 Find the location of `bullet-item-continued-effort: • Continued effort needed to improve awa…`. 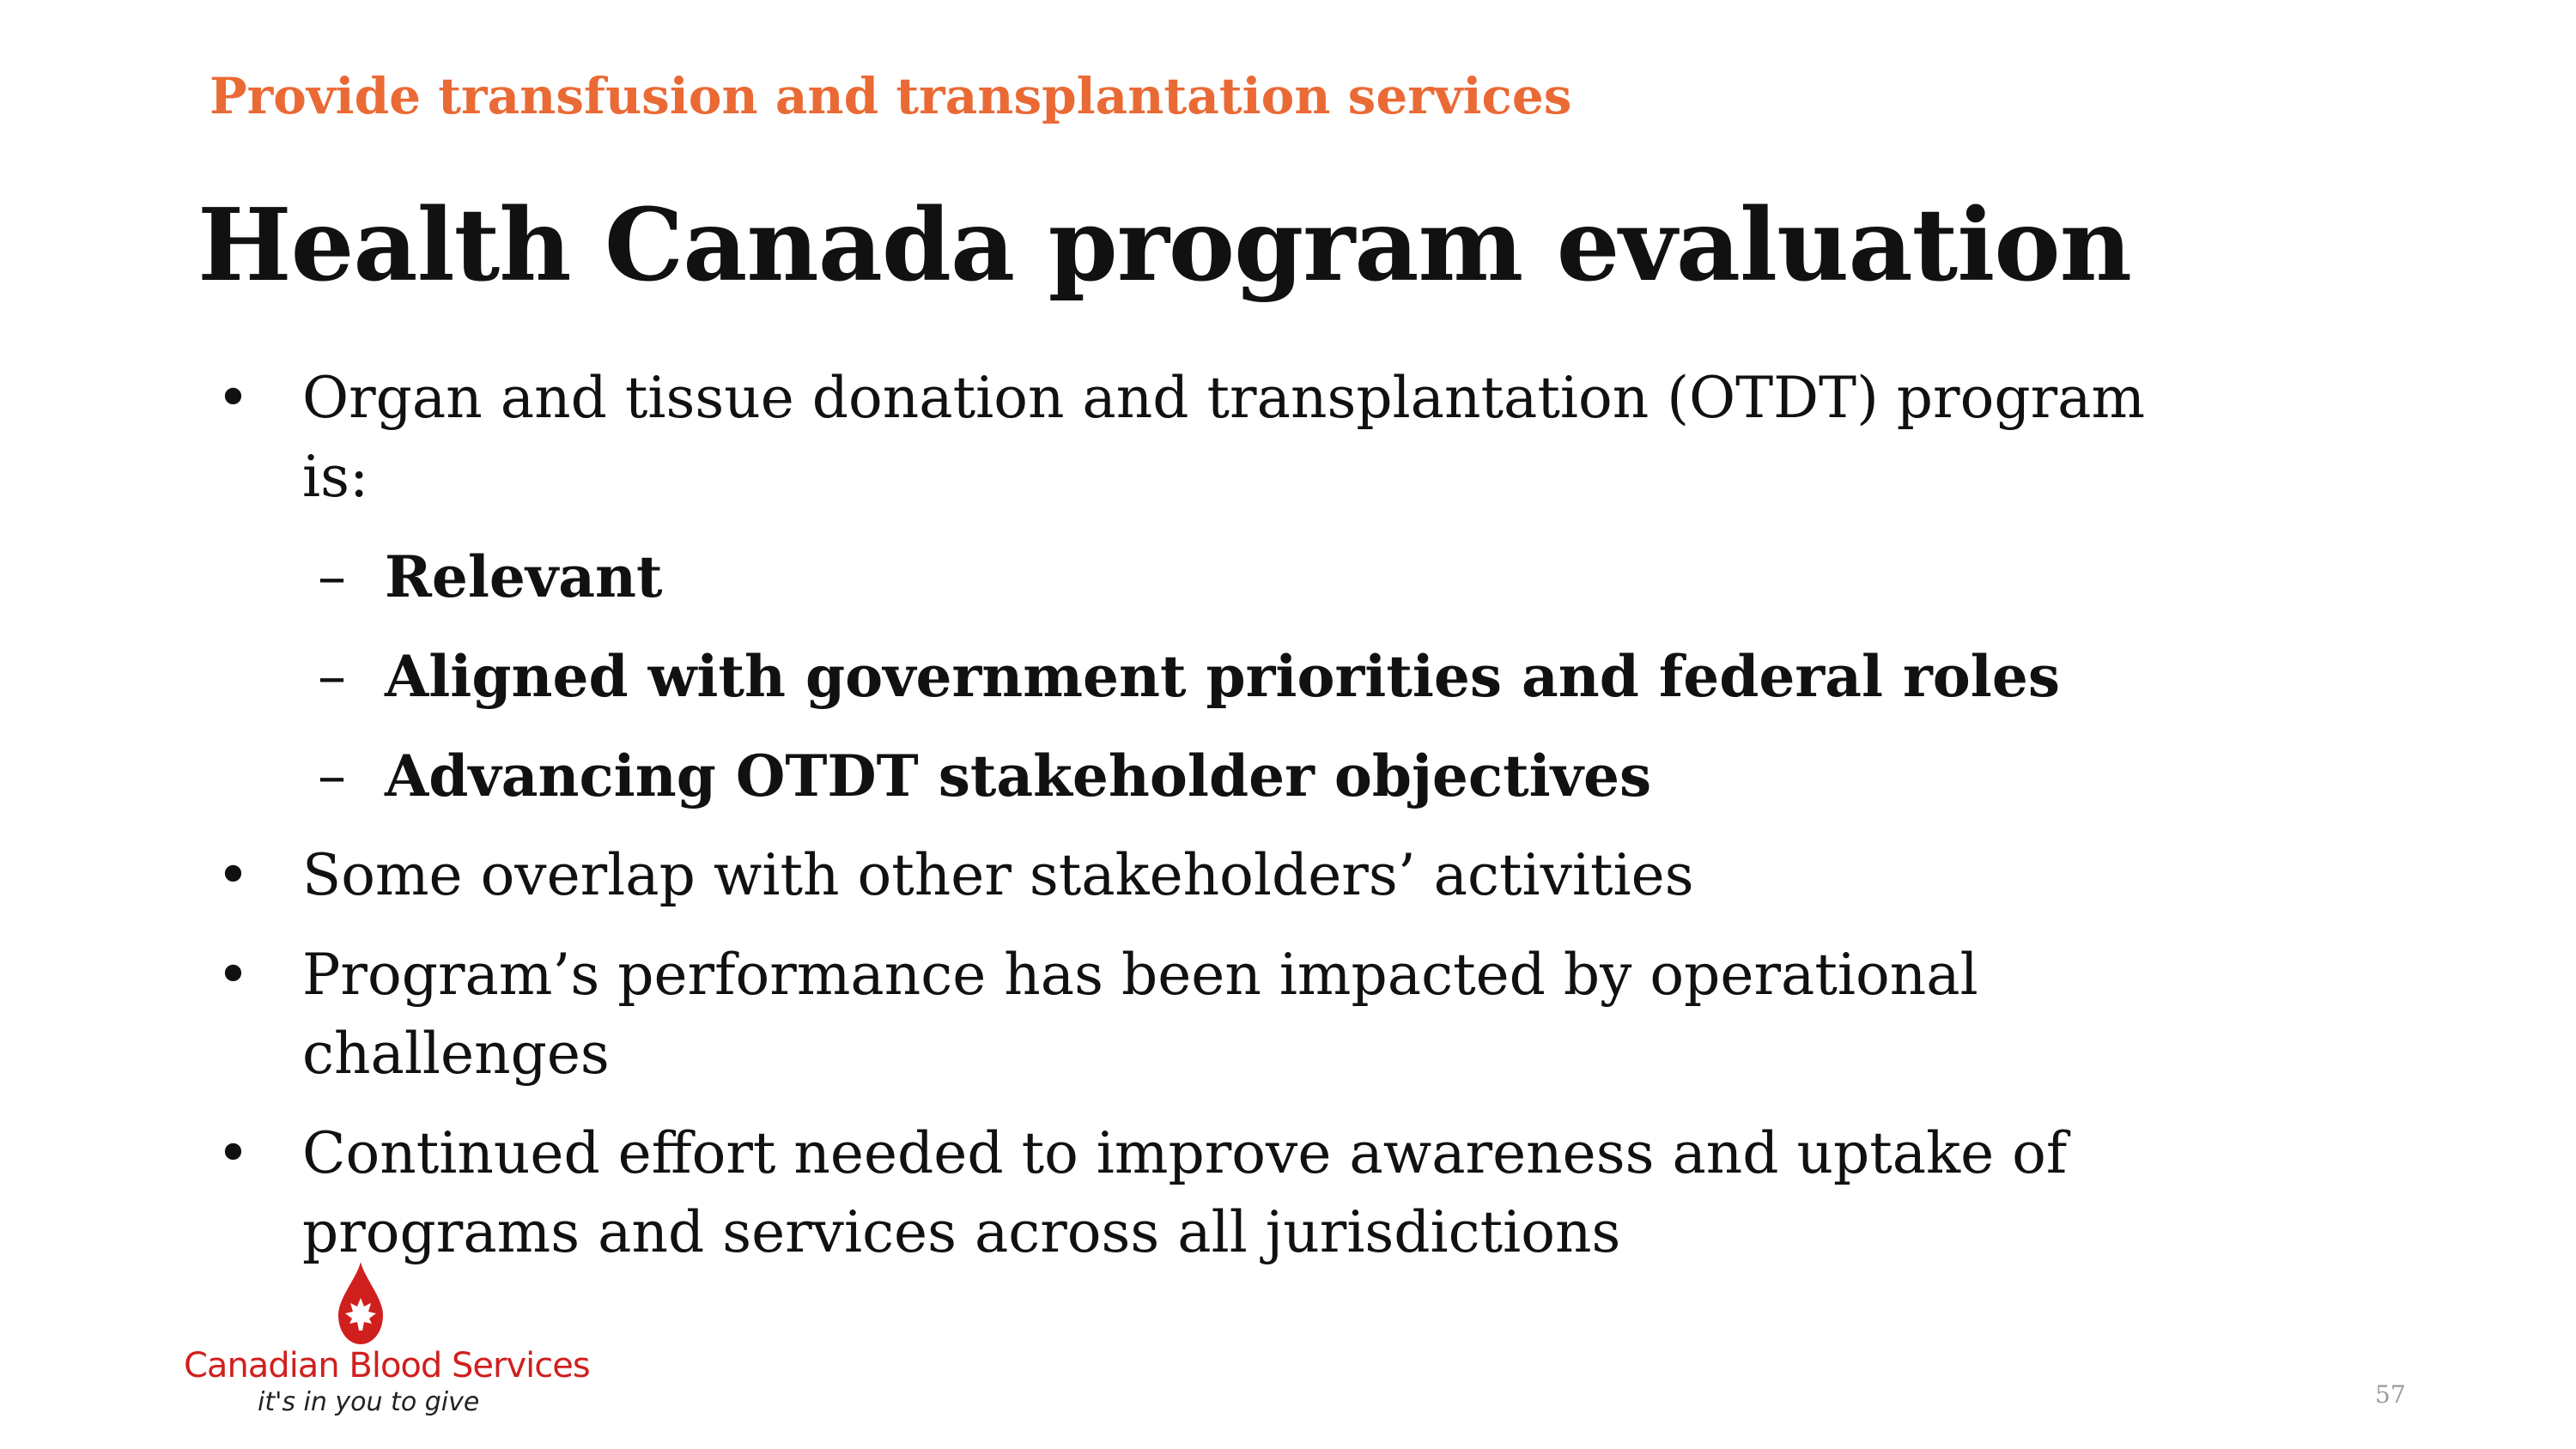

bullet-item-continued-effort: • Continued effort needed to improve awa… is located at coordinates (1203, 1193).